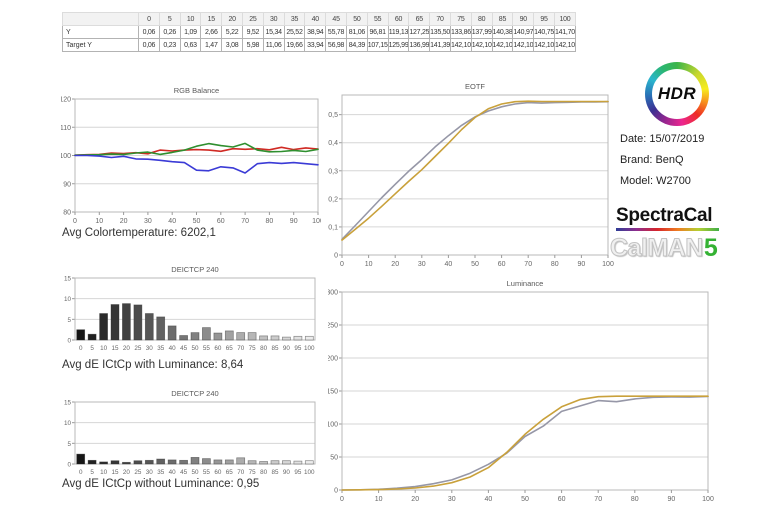  What do you see at coordinates (333, 392) in the screenshot?
I see `svg-text: 150` at bounding box center [333, 392].